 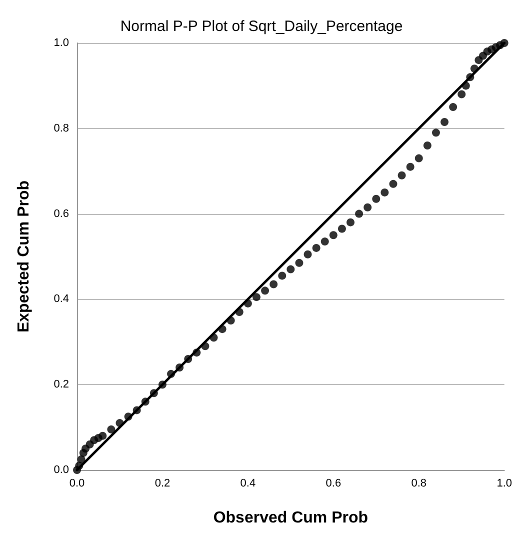 I want to click on y-tick-label: 1.0, so click(x=61, y=43).